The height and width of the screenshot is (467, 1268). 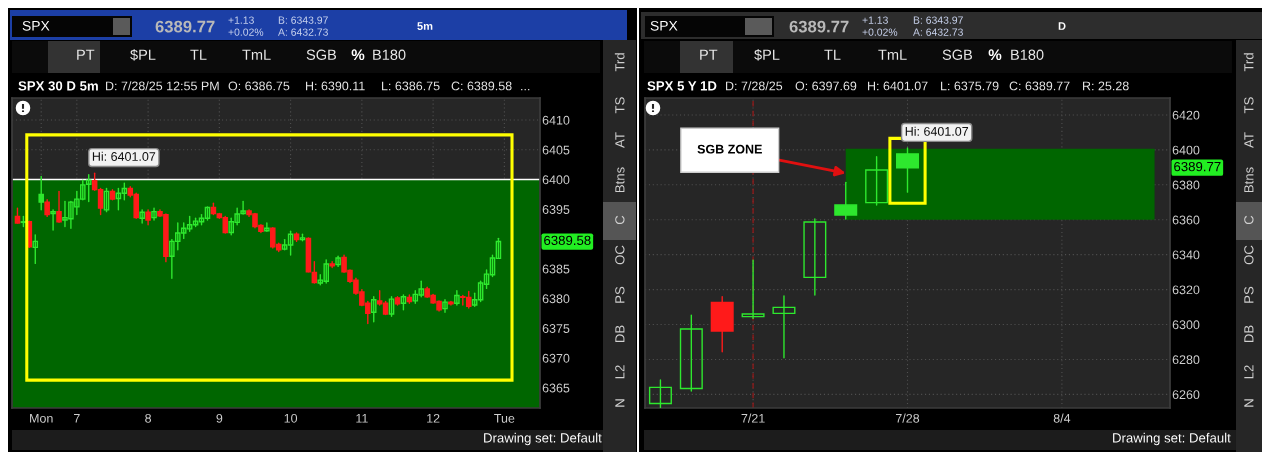 What do you see at coordinates (729, 149) in the screenshot?
I see `annotation: SGB ZONE` at bounding box center [729, 149].